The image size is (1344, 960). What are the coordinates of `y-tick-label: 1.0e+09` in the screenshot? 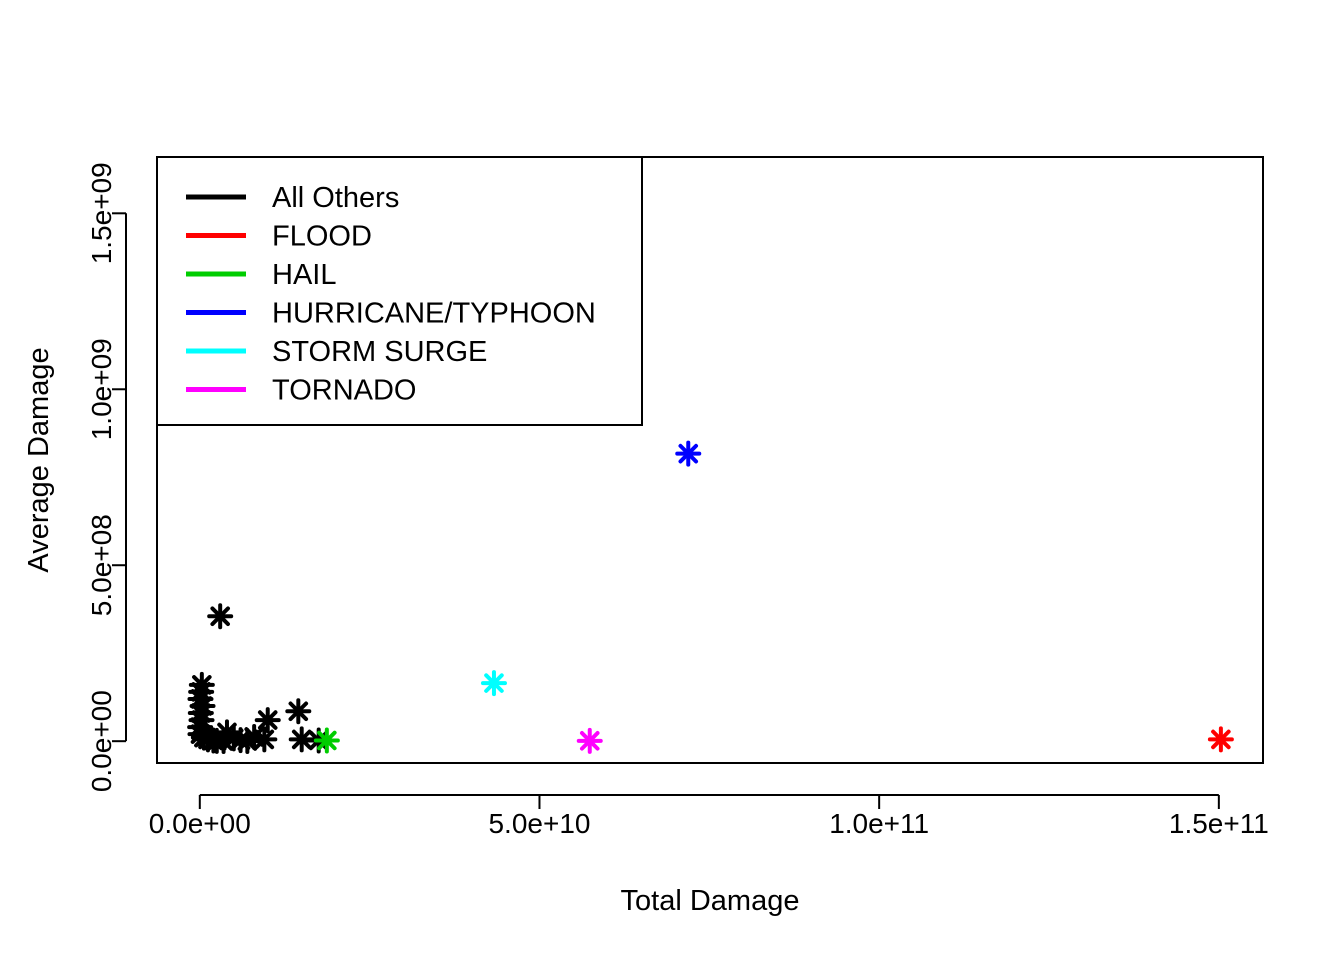 It's located at (101, 389).